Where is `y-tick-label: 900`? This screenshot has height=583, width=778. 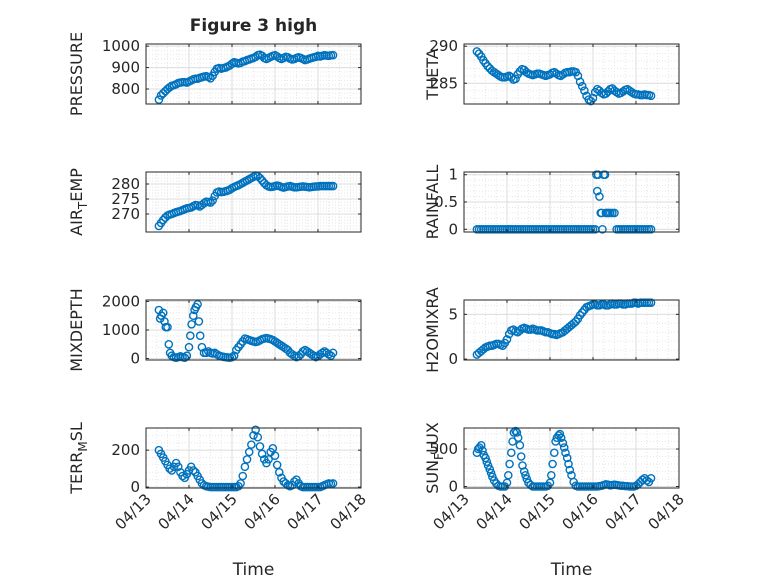 y-tick-label: 900 is located at coordinates (125, 68).